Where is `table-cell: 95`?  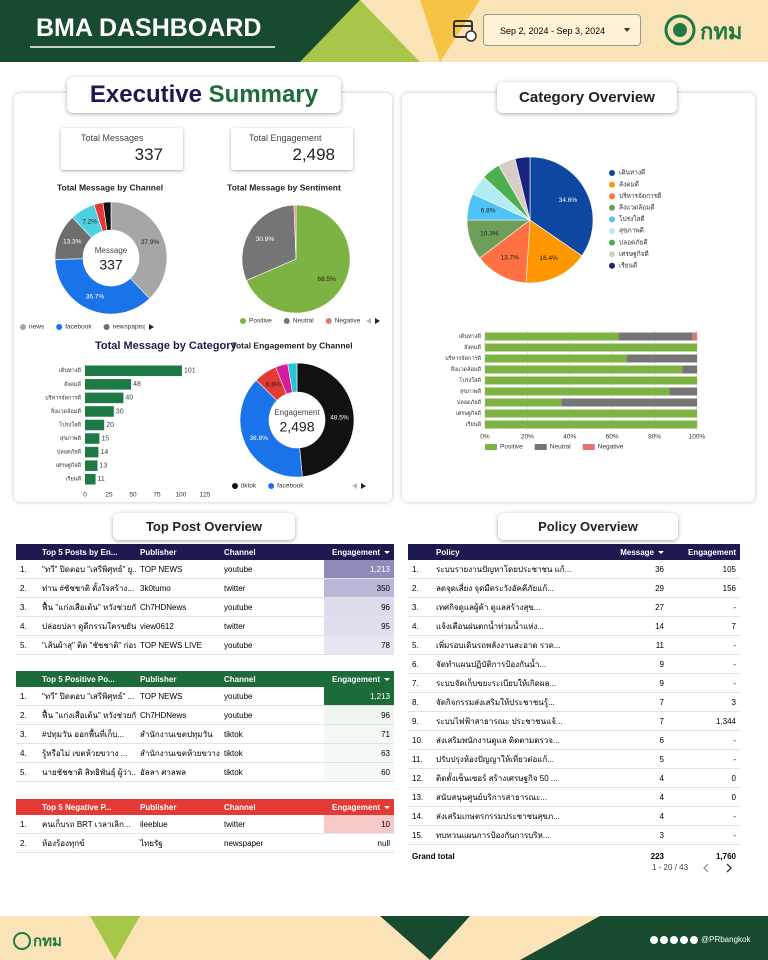 table-cell: 95 is located at coordinates (359, 626).